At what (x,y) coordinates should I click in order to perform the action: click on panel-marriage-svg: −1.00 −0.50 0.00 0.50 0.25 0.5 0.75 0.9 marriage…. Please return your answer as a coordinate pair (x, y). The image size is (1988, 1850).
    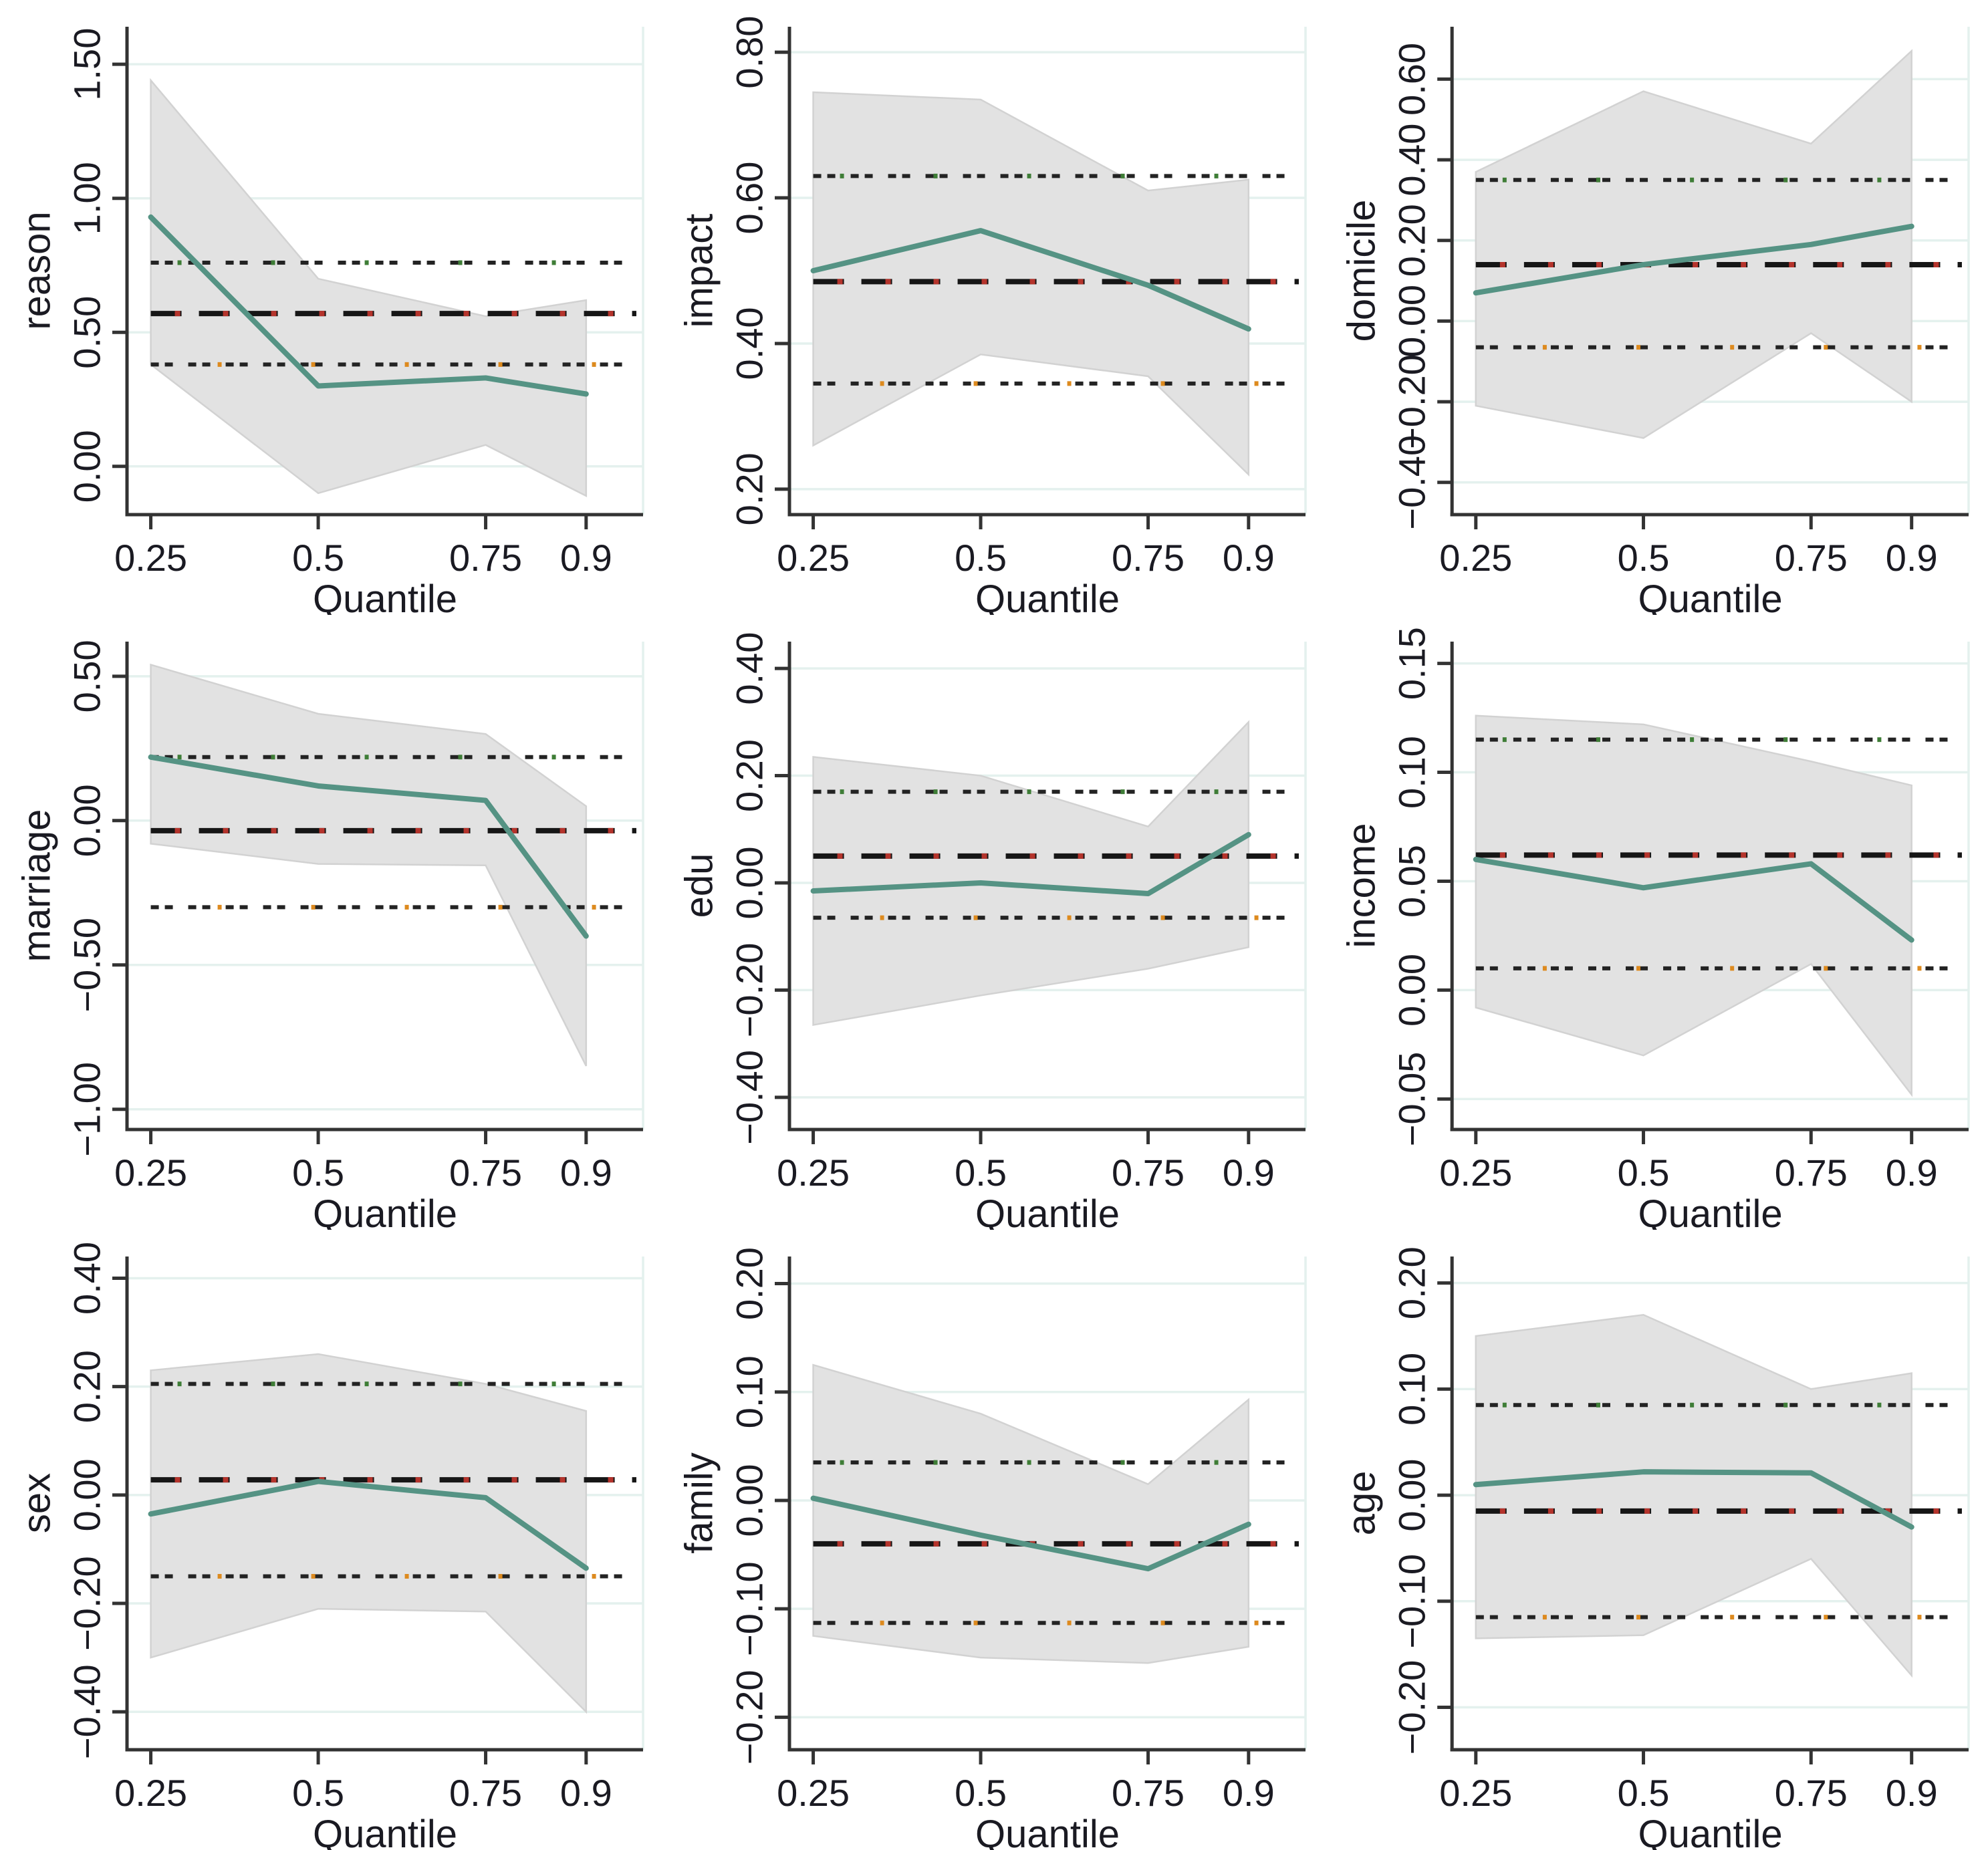
    Looking at the image, I should click on (329, 935).